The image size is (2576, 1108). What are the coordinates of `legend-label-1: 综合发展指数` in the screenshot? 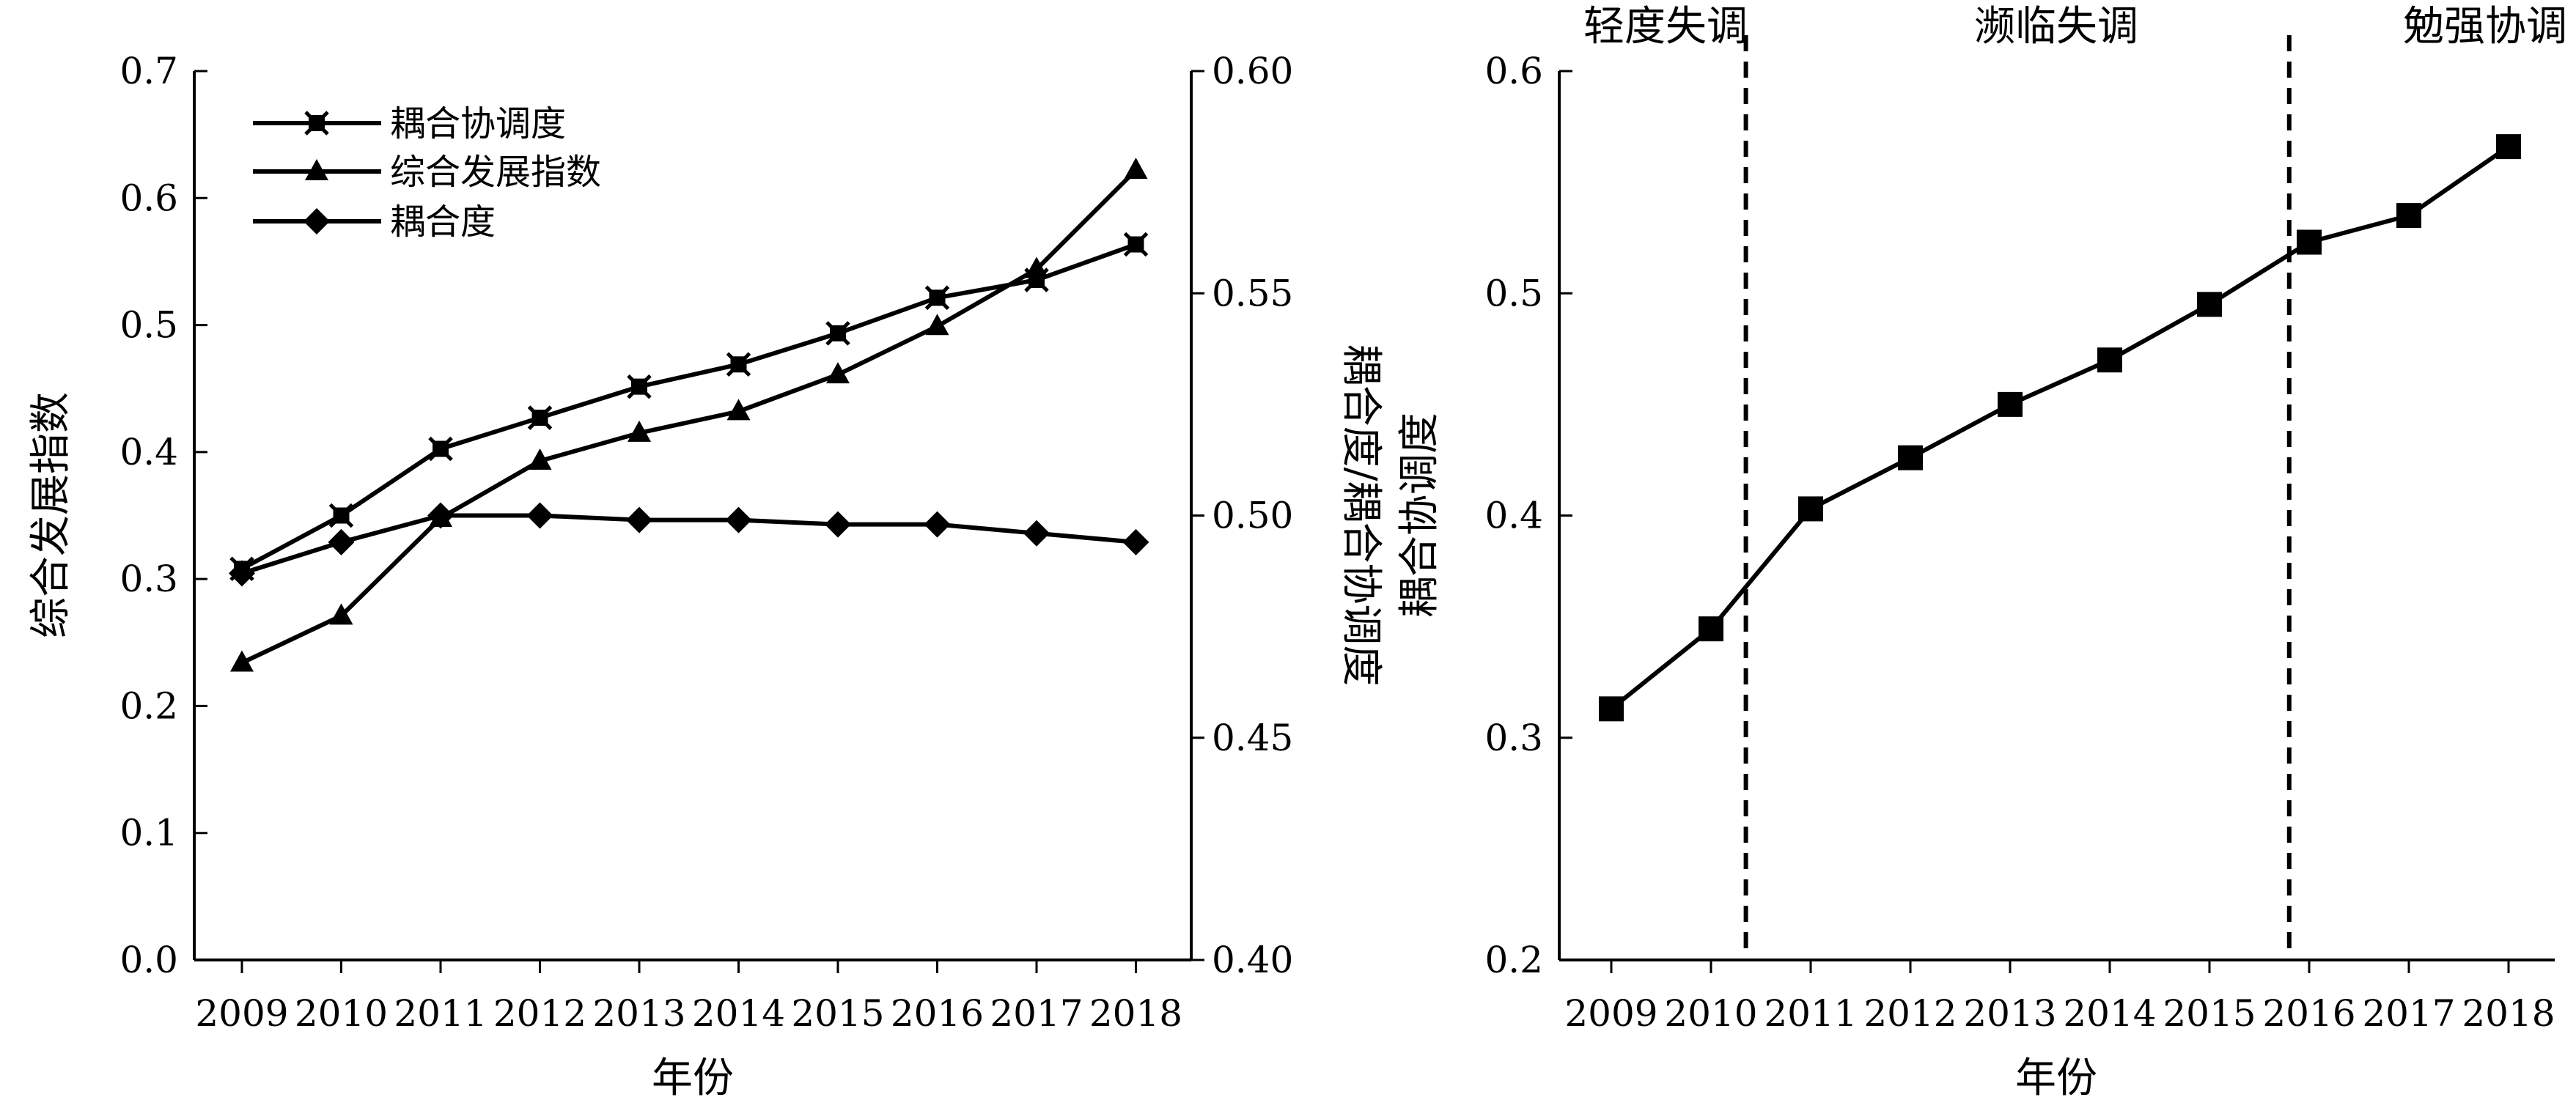 It's located at (495, 172).